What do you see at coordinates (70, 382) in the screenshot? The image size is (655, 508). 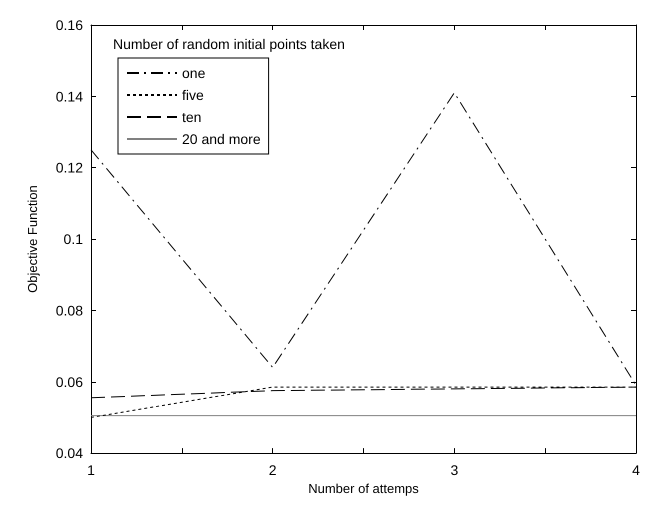 I see `y-tick-label: 0.06` at bounding box center [70, 382].